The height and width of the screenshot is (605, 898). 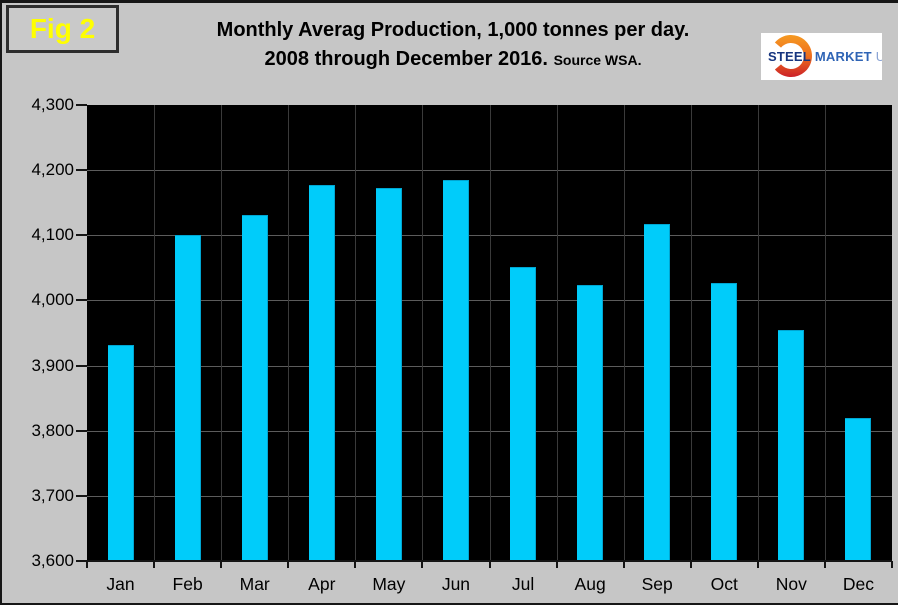 What do you see at coordinates (52, 365) in the screenshot?
I see `y-axis-tick-label: 3,900` at bounding box center [52, 365].